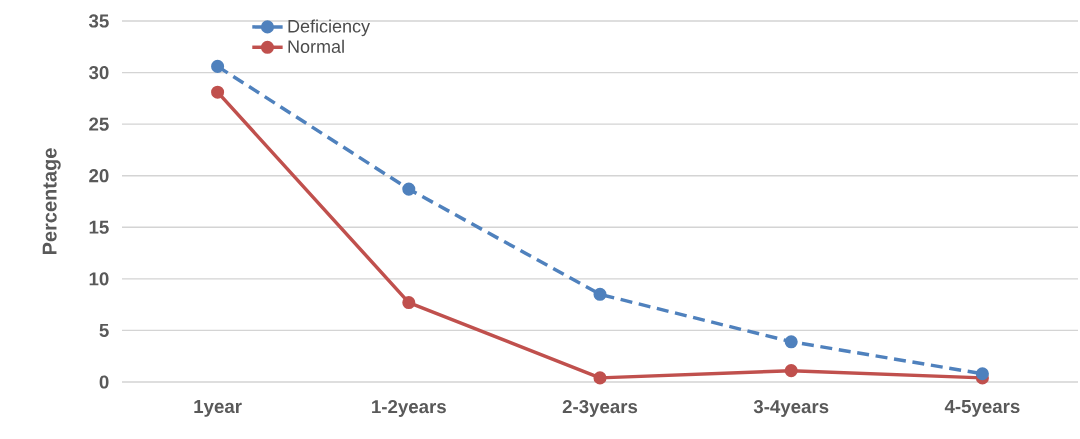 This screenshot has width=1080, height=439. I want to click on y-tick-label: 5, so click(104, 330).